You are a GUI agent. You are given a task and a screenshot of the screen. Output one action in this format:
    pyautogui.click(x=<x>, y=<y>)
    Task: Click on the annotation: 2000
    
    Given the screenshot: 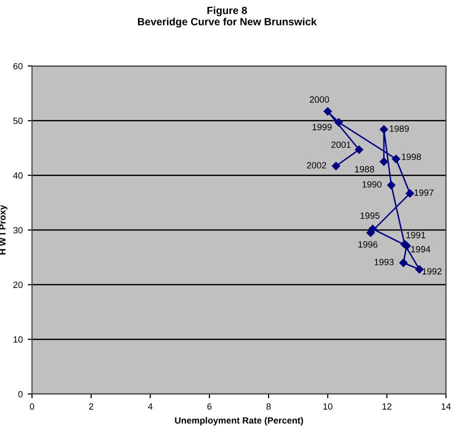 What is the action you would take?
    pyautogui.click(x=320, y=99)
    